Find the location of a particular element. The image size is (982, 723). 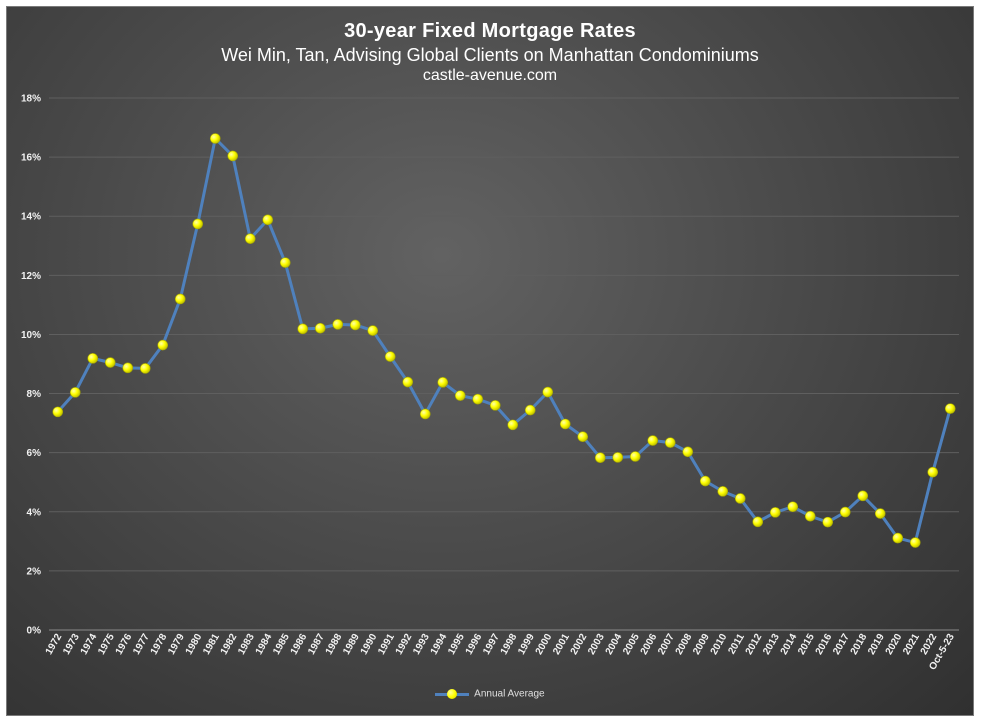

legend-label: Annual Average is located at coordinates (509, 694).